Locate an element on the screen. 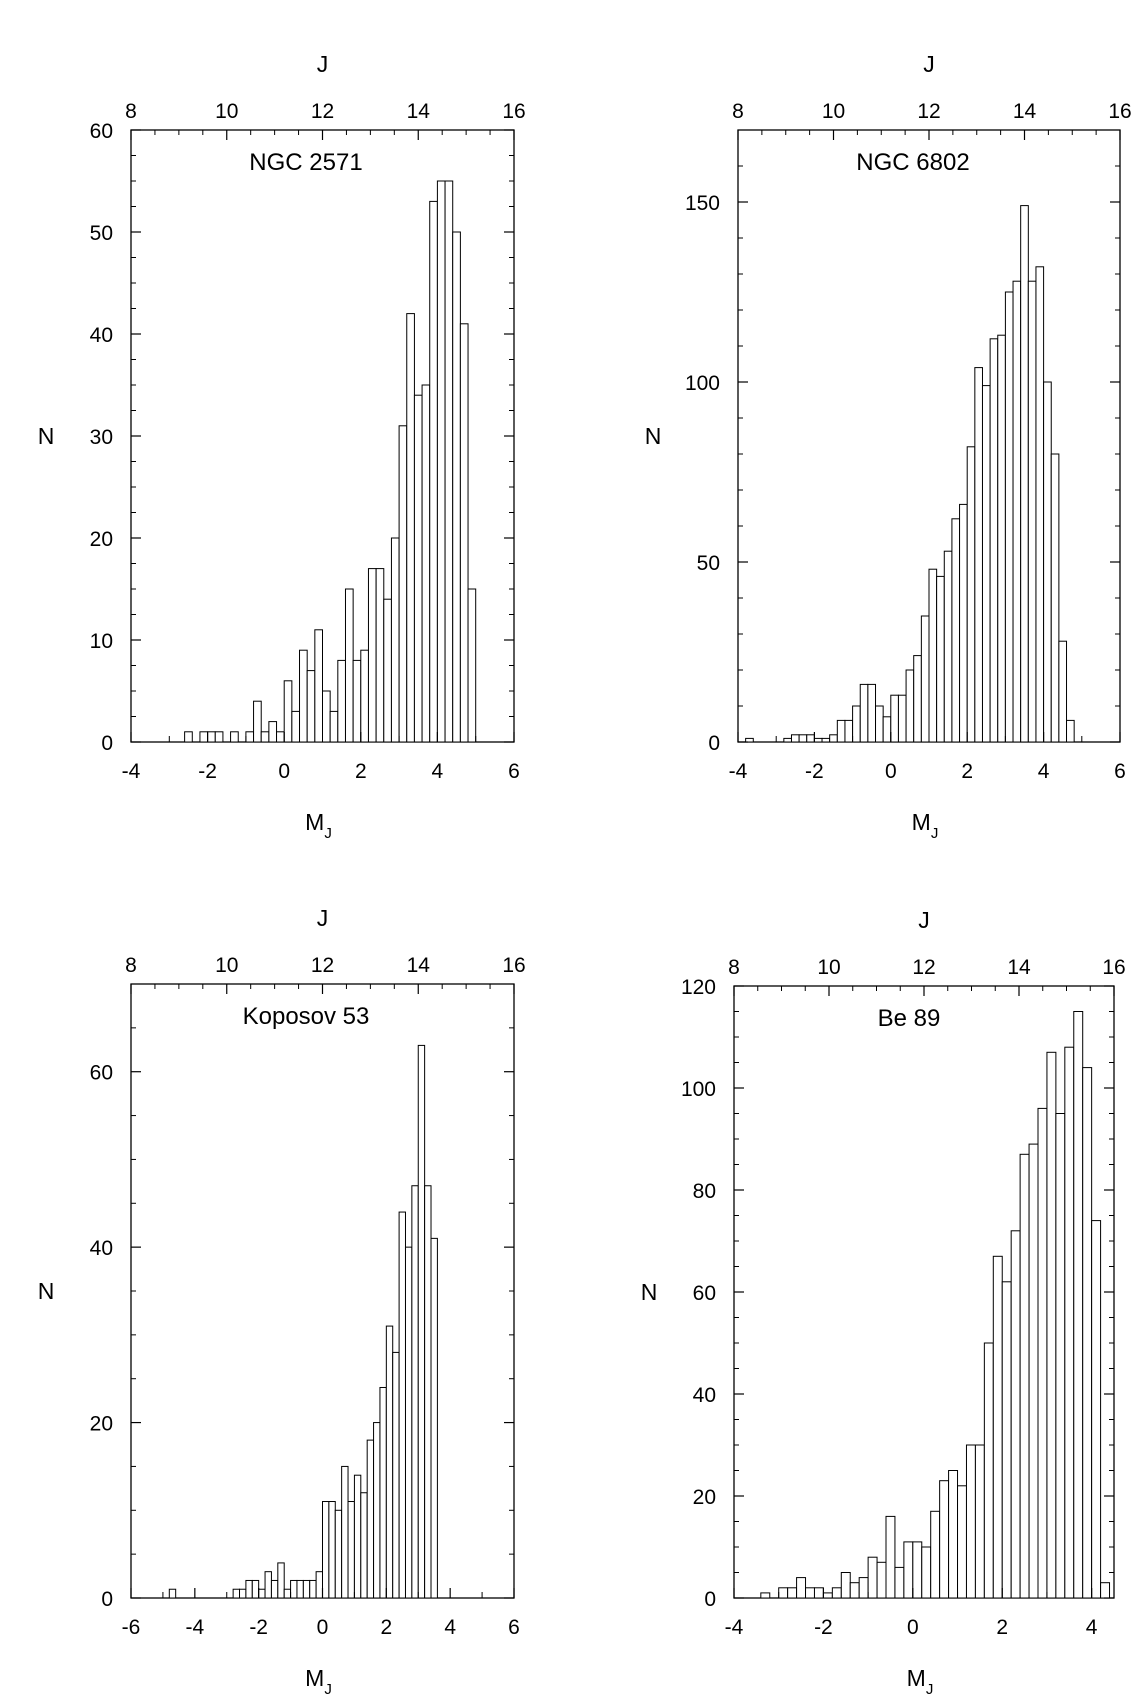 This screenshot has height=1703, width=1148. y-tick-label: 150 is located at coordinates (702, 203).